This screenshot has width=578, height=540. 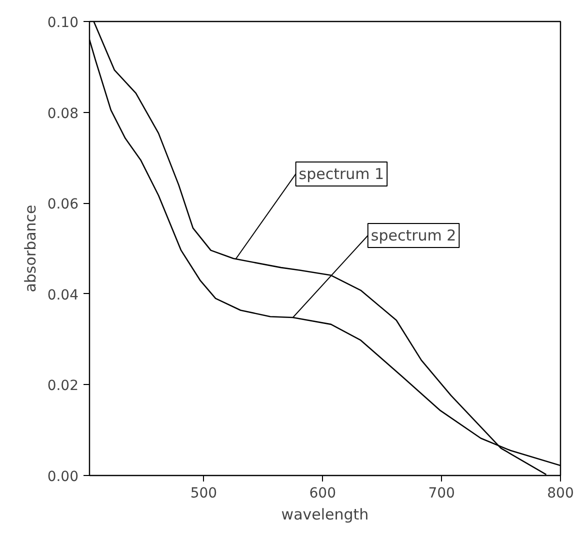 I want to click on annotation: spectrum 1, so click(x=341, y=173).